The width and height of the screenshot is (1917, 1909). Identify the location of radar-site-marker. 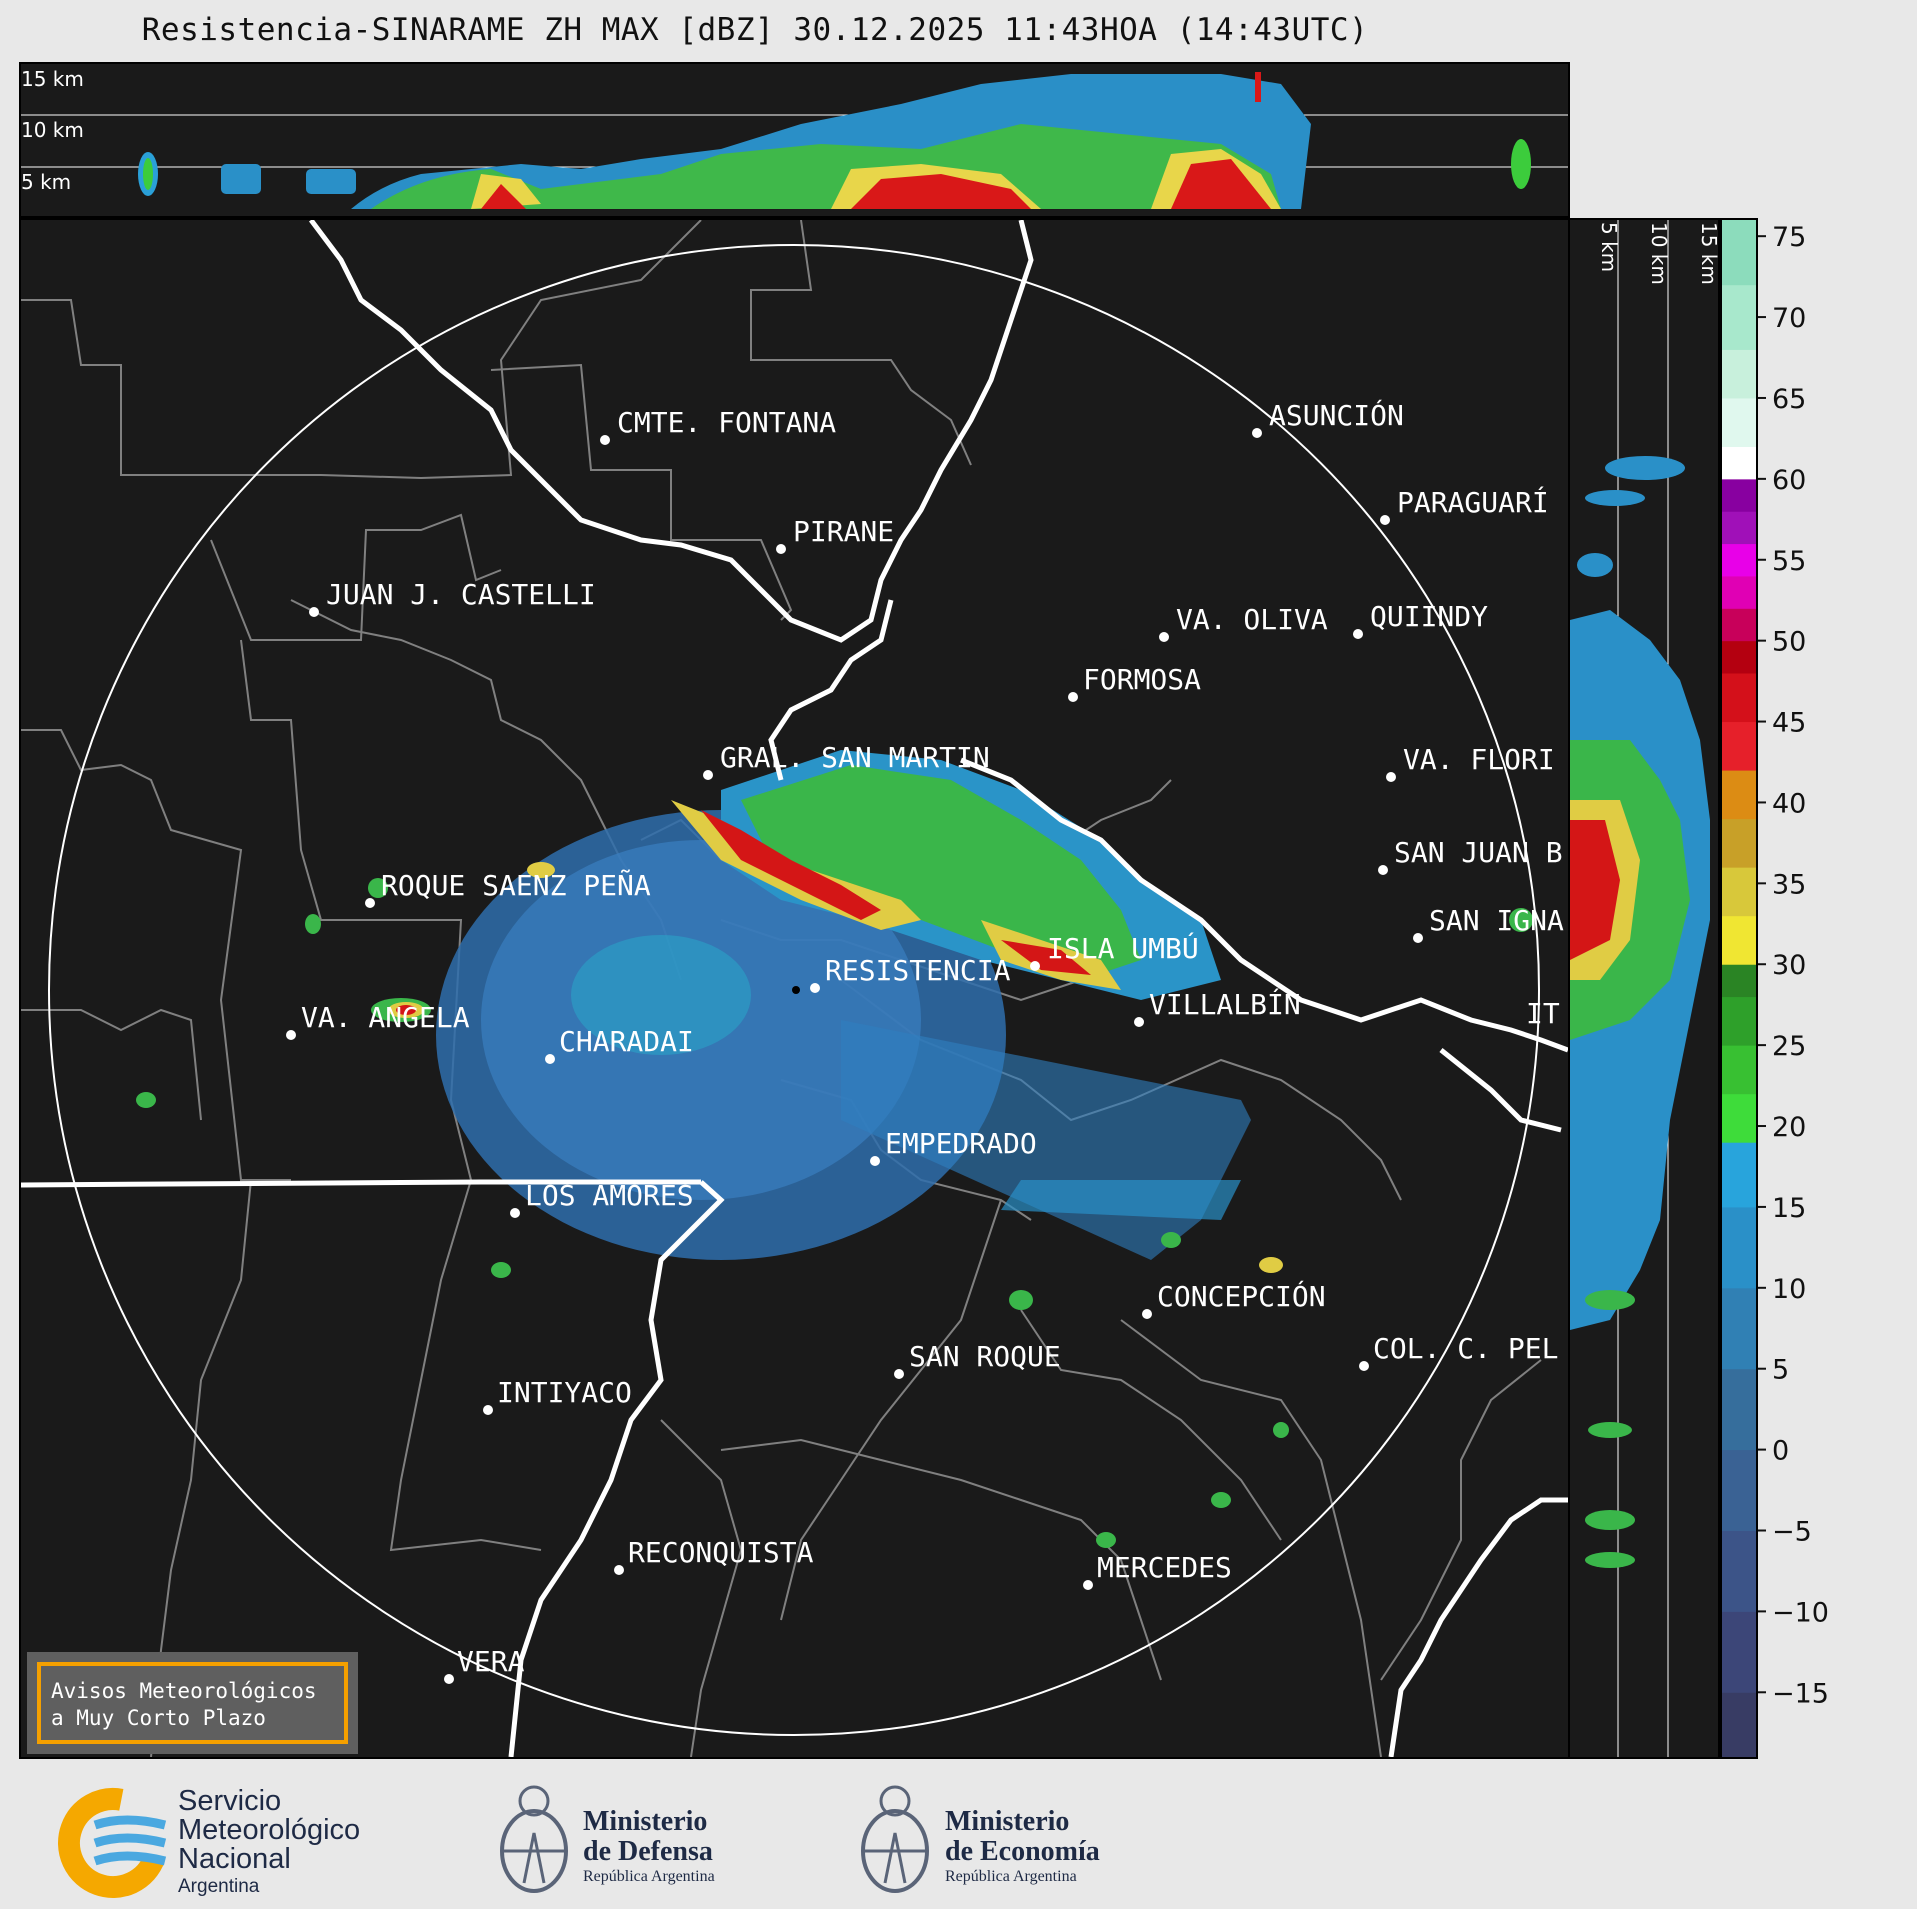
(796, 990).